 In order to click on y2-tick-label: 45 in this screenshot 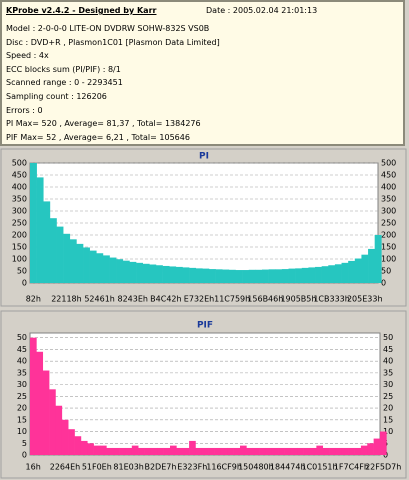, I will do `click(388, 349)`.